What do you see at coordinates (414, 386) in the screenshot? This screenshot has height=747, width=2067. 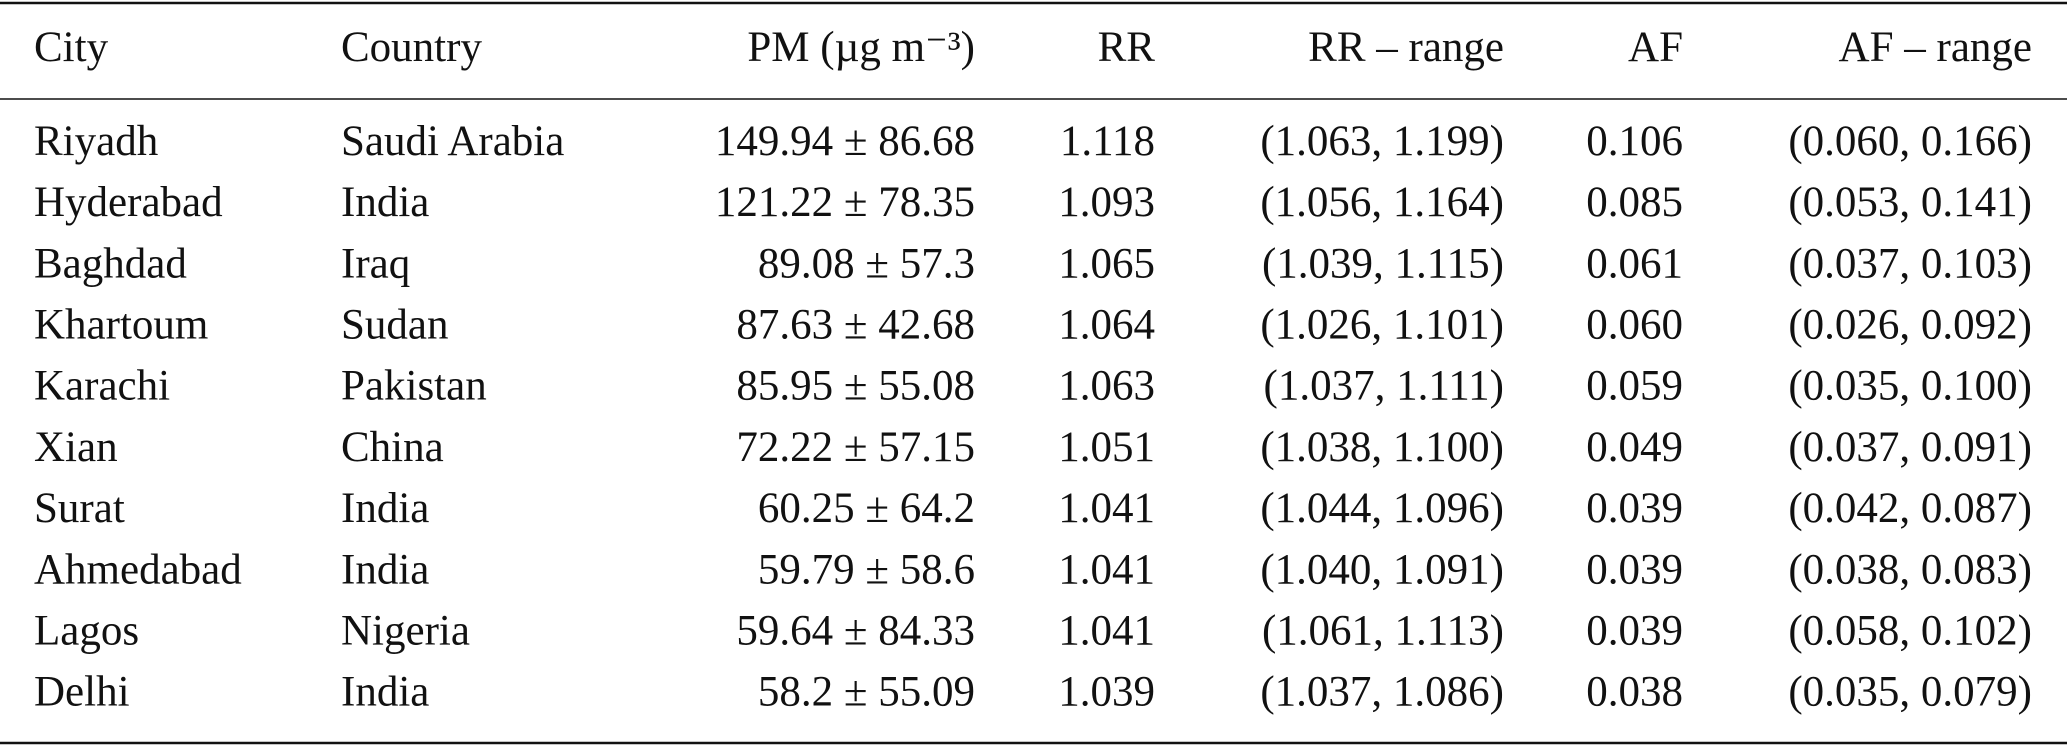 I see `cell: Pakistan` at bounding box center [414, 386].